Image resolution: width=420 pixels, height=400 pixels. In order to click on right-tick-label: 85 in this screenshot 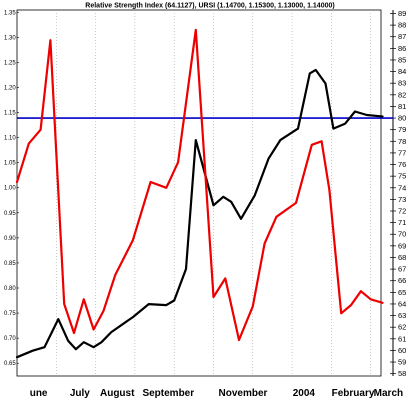, I will do `click(402, 59)`.